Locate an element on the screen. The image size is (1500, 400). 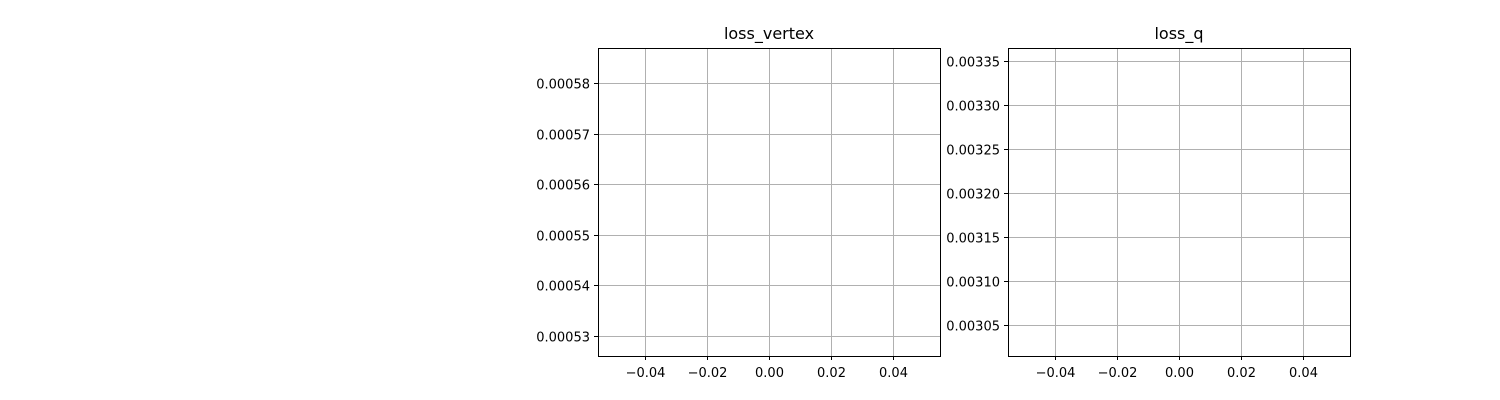
y-tick-label: 0.00057 is located at coordinates (563, 136).